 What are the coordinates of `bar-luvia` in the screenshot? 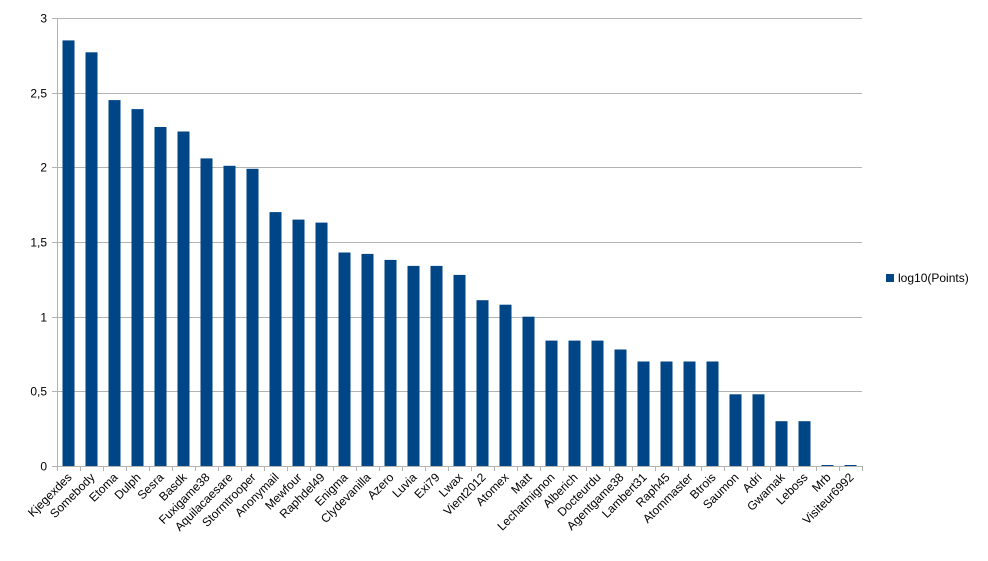 It's located at (413, 365).